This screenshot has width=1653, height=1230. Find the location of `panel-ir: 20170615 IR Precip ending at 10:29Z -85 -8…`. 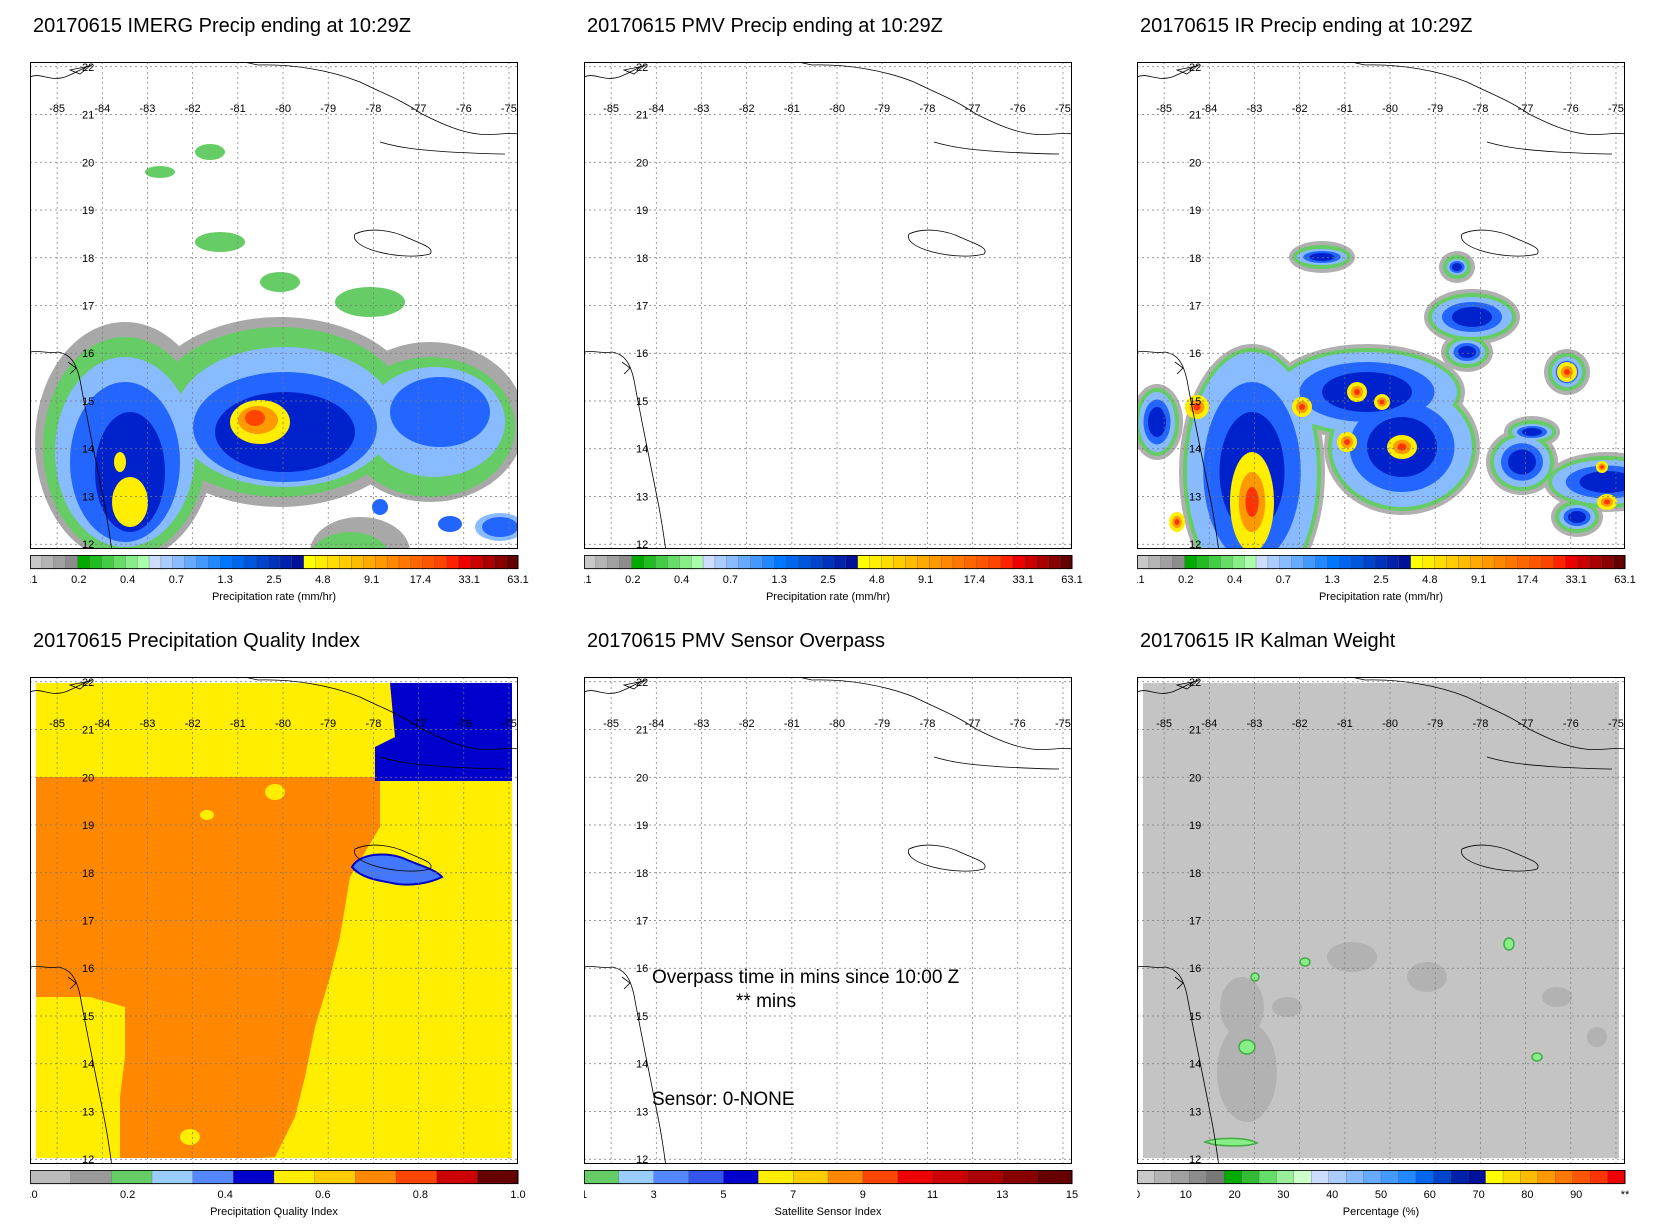

panel-ir: 20170615 IR Precip ending at 10:29Z -85 -8… is located at coordinates (1391, 315).